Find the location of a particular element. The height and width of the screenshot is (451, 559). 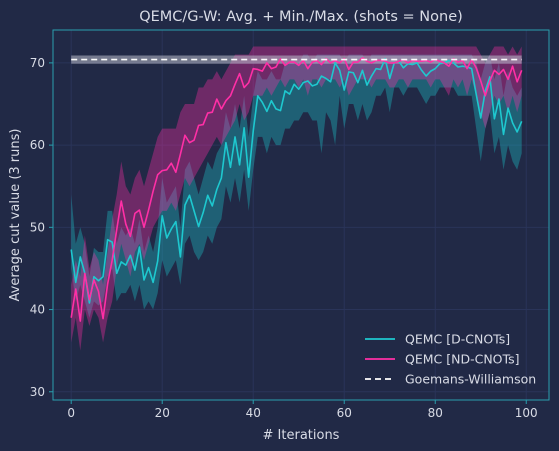

y-tick-label: 40 is located at coordinates (37, 310).